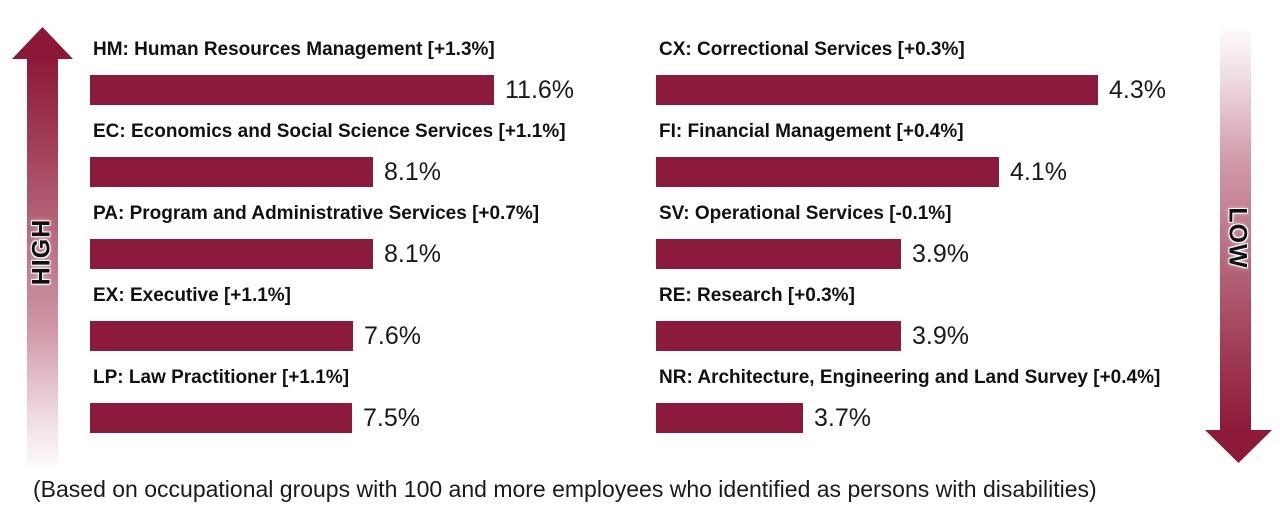 The height and width of the screenshot is (528, 1280). What do you see at coordinates (805, 213) in the screenshot?
I see `occupation-label: SV: Operational Services [-0.1%]` at bounding box center [805, 213].